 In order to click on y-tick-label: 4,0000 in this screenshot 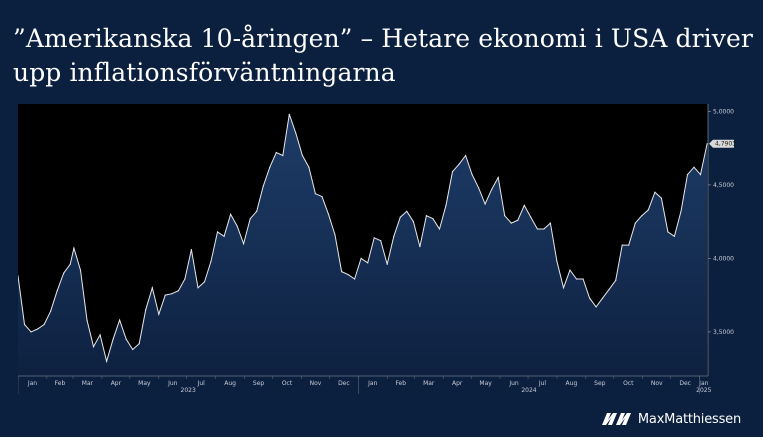, I will do `click(723, 258)`.